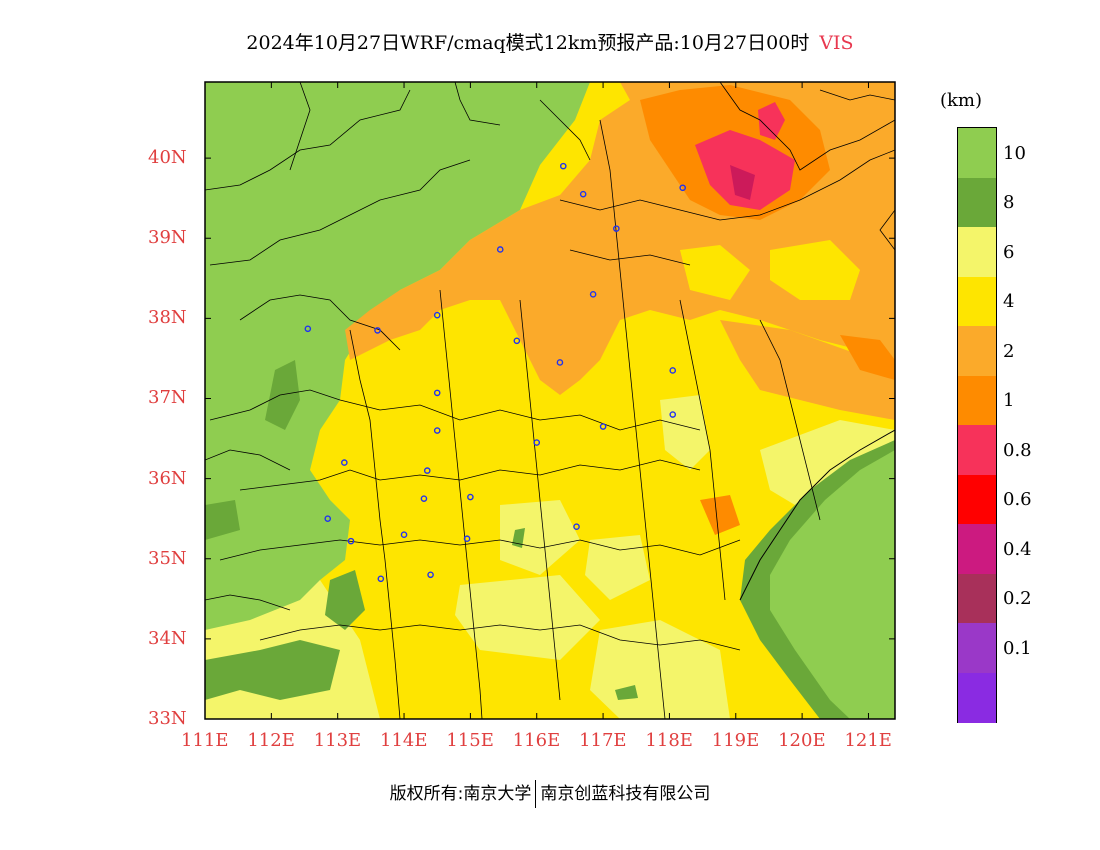  I want to click on copyright-text: 版权所有:南京大学, so click(460, 794).